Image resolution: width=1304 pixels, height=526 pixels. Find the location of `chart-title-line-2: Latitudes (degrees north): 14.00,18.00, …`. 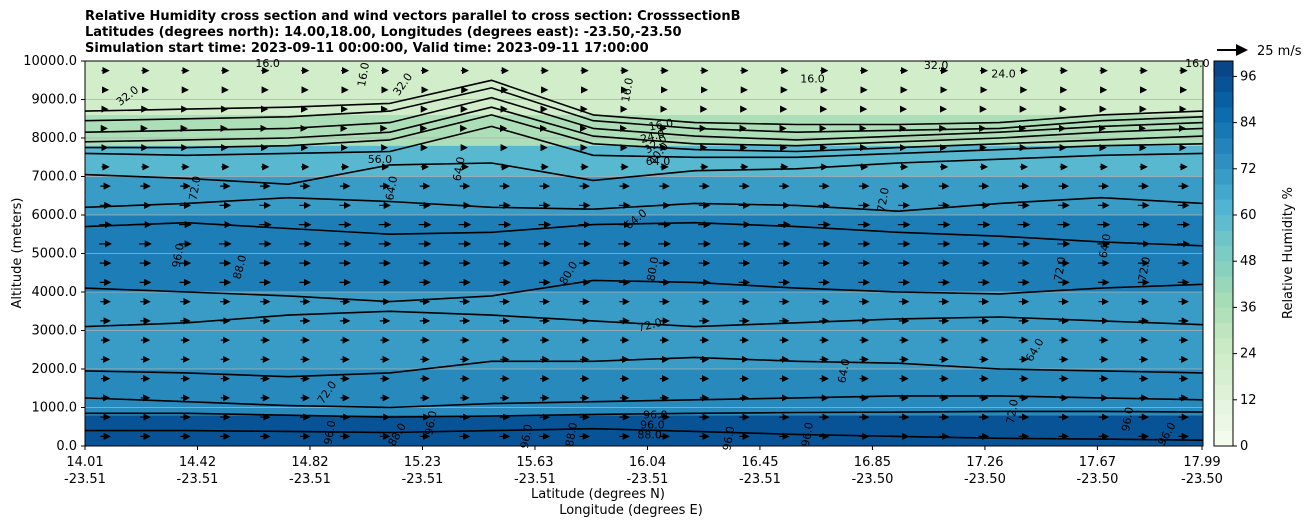

chart-title-line-2: Latitudes (degrees north): 14.00,18.00, … is located at coordinates (383, 32).